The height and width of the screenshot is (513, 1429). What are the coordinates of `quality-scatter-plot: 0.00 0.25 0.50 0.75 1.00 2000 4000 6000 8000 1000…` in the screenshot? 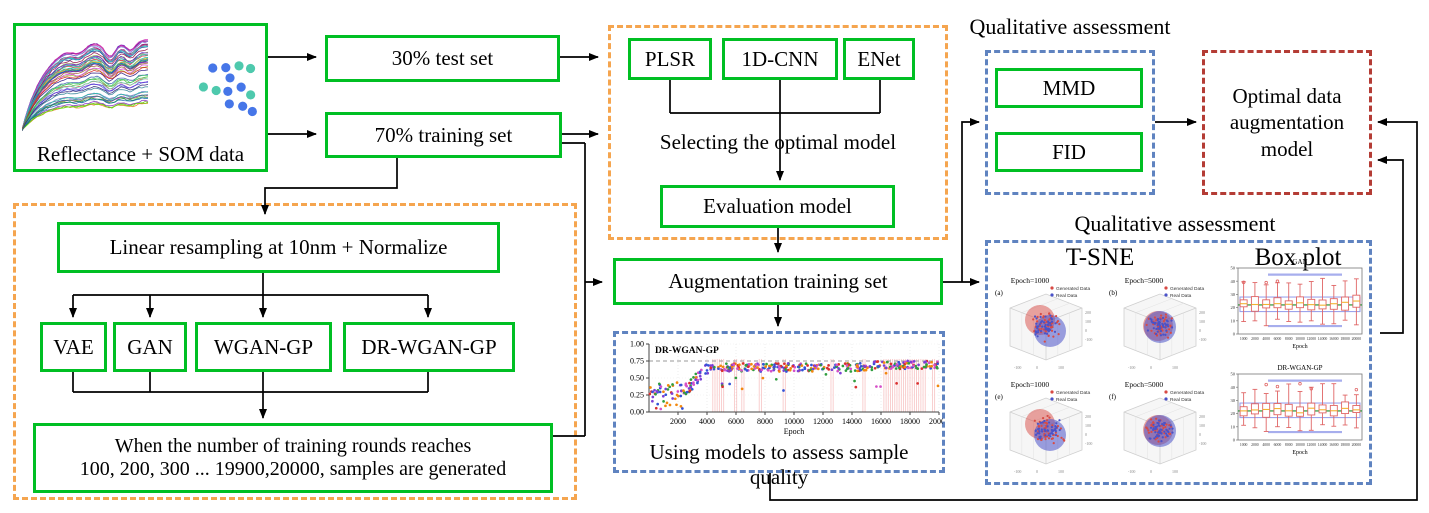 It's located at (786, 388).